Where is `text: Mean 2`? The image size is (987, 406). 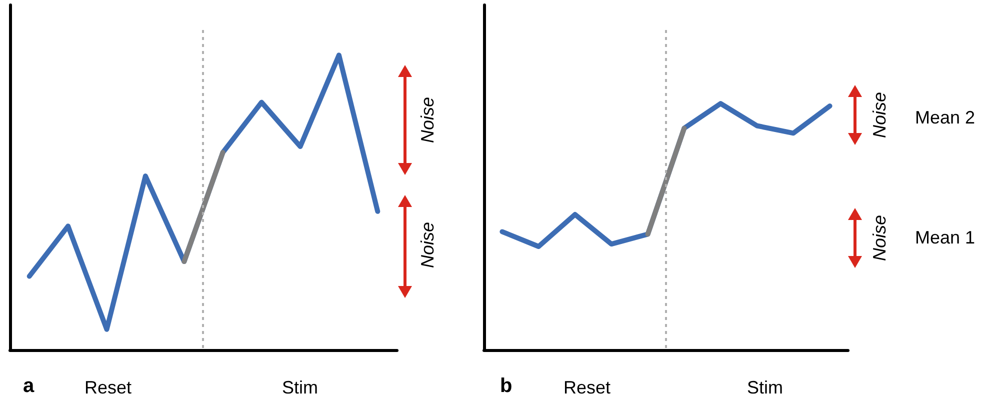
text: Mean 2 is located at coordinates (945, 118).